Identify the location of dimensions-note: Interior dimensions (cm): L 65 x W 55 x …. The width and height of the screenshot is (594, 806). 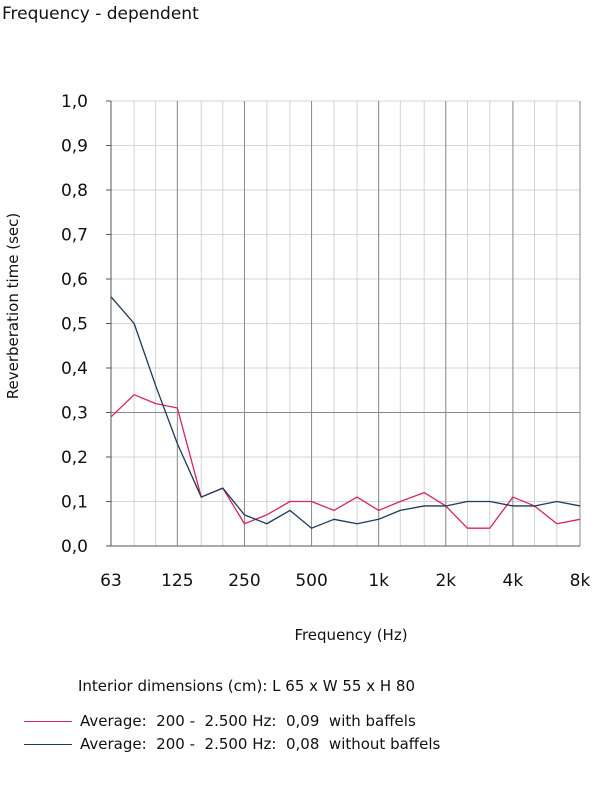
(247, 686).